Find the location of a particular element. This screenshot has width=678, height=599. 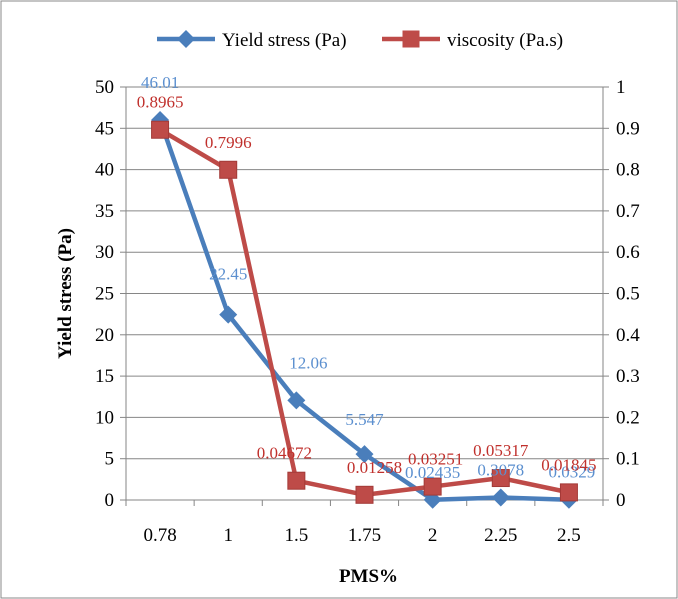

data-label: 46.01 is located at coordinates (160, 82).